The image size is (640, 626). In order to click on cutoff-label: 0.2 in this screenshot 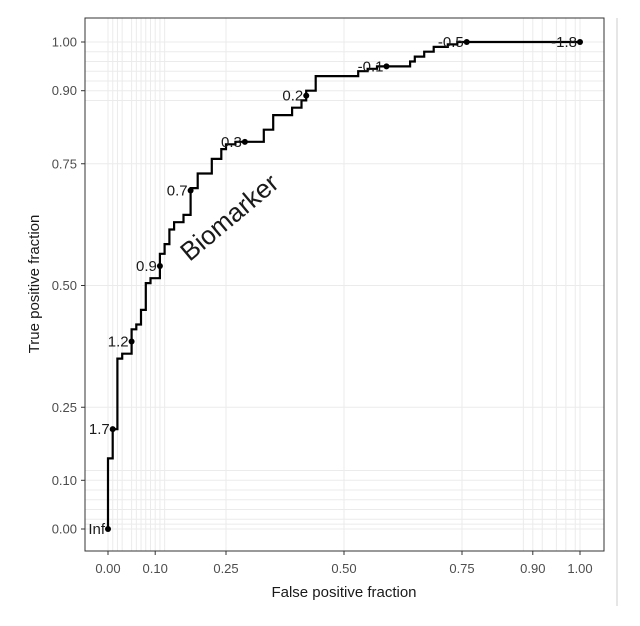, I will do `click(292, 96)`.